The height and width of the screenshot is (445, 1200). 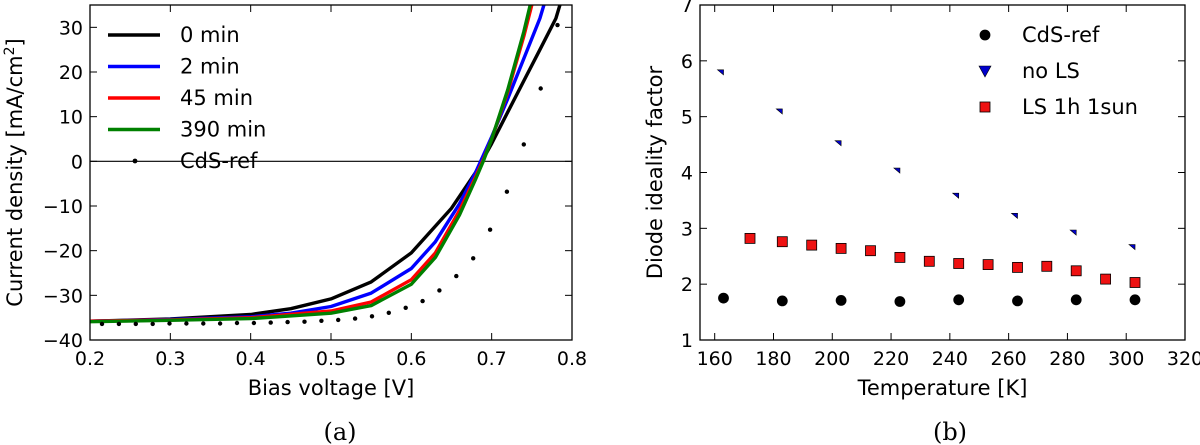 What do you see at coordinates (715, 359) in the screenshot?
I see `x-tick-label: 160` at bounding box center [715, 359].